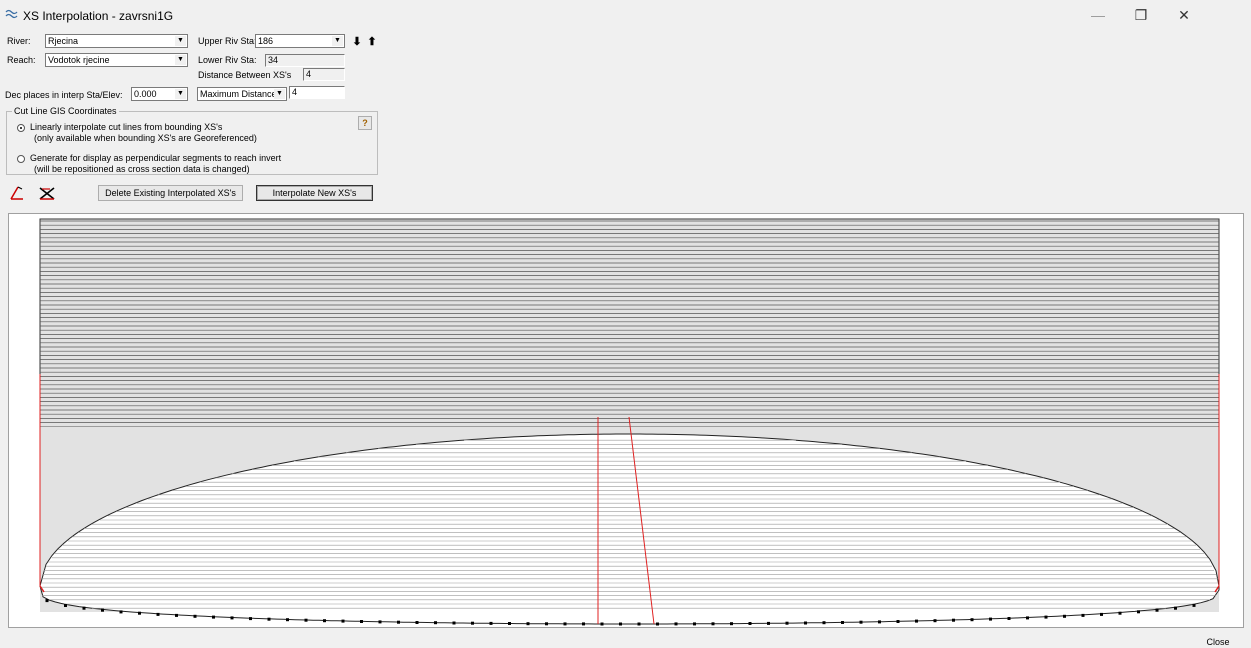  Describe the element at coordinates (625, 15) in the screenshot. I see `title-bar` at that location.